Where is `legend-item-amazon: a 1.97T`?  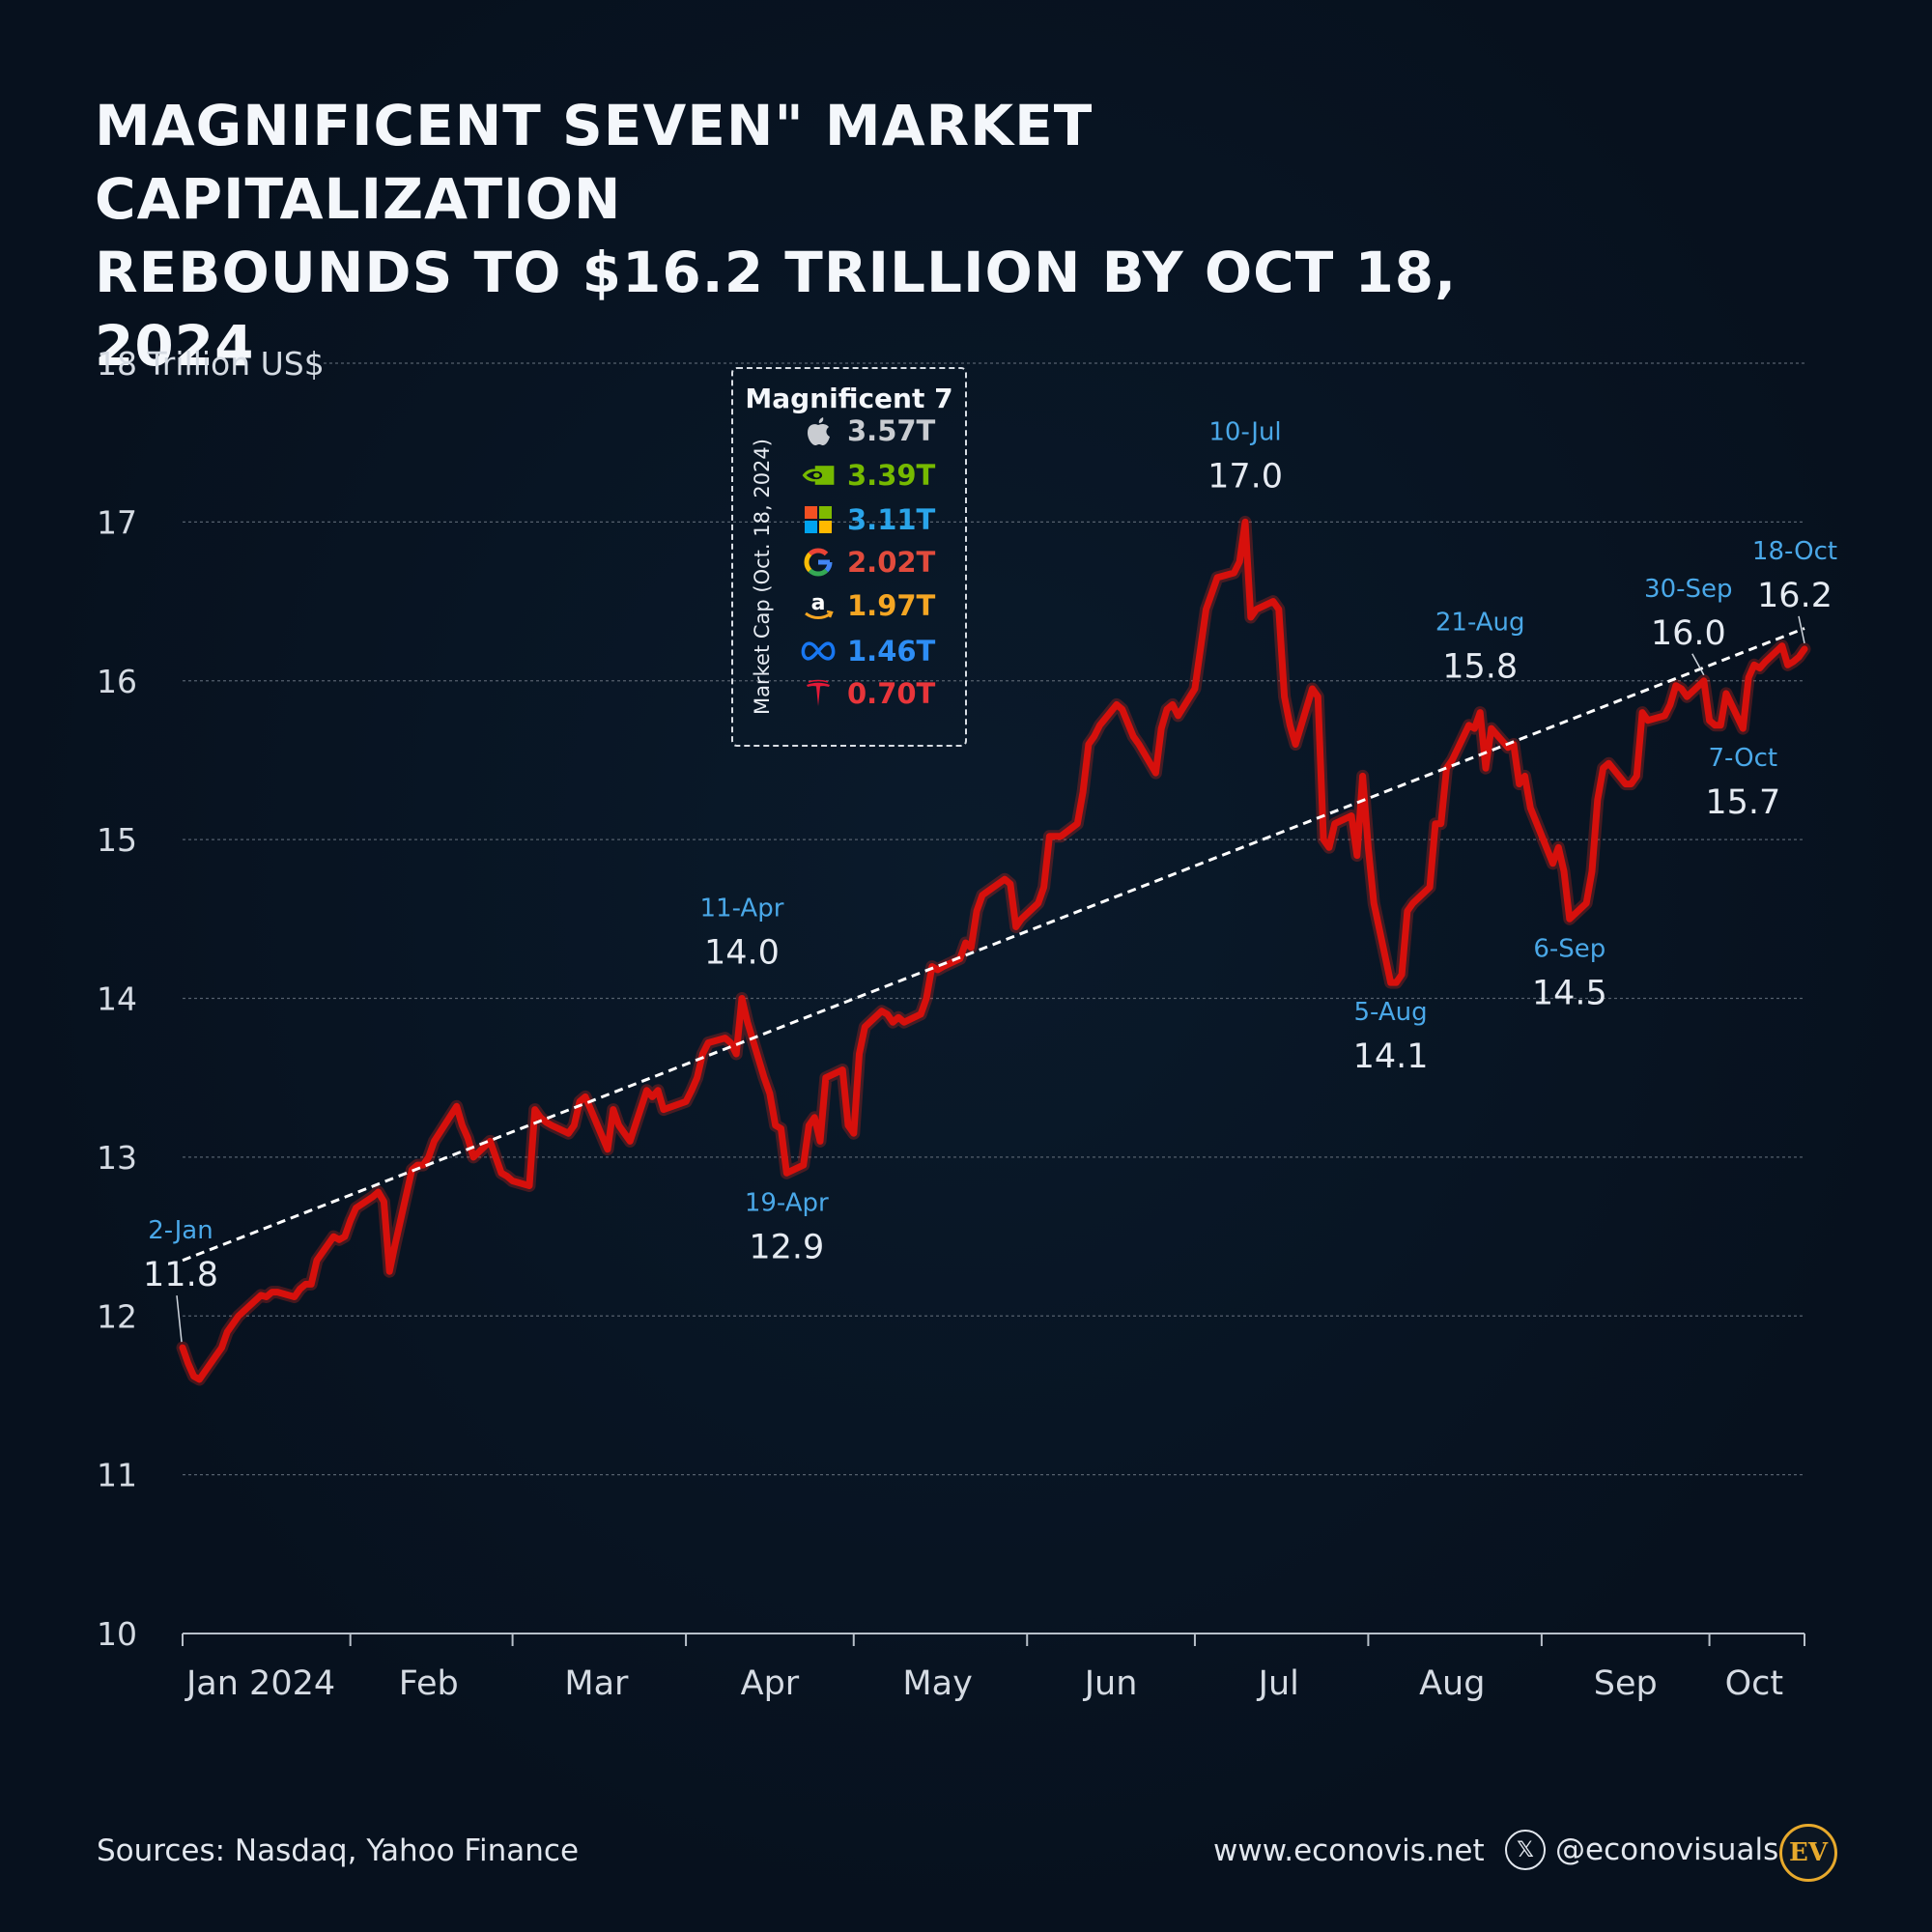
legend-item-amazon: a 1.97T is located at coordinates (868, 605).